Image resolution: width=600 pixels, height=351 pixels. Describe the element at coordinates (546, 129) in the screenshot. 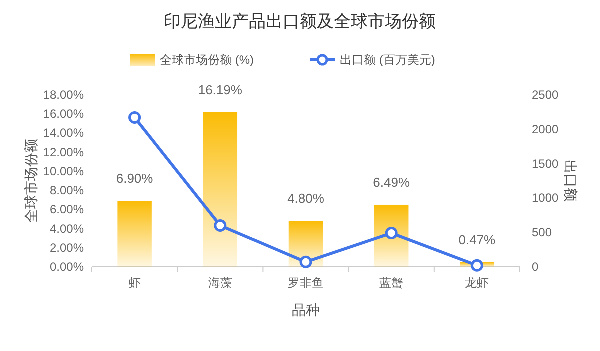

I see `y2-tick-label: 2000` at that location.